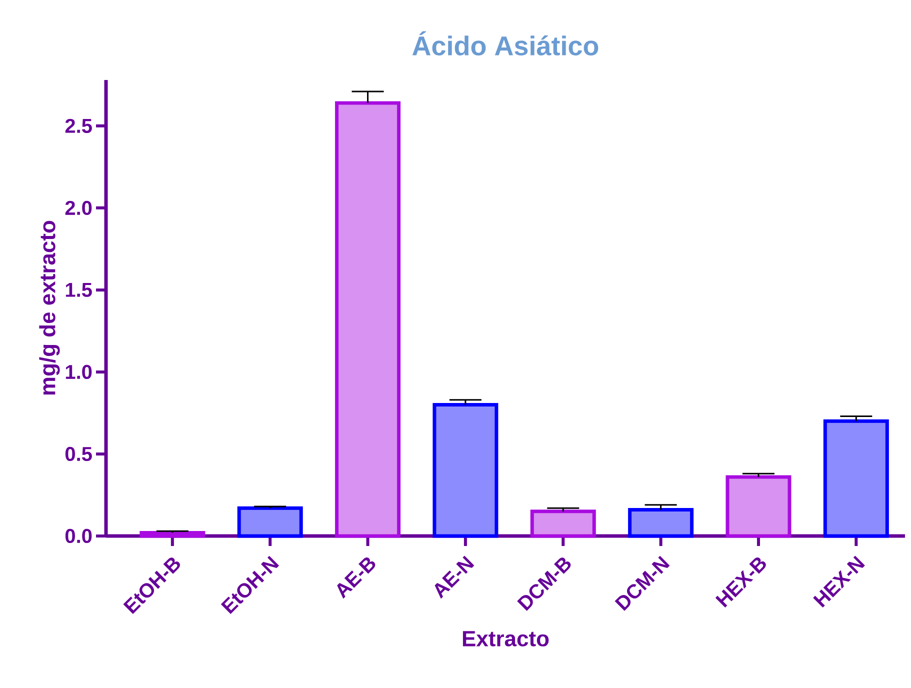 The image size is (911, 688). I want to click on y-tick-label: 2.0, so click(78, 208).